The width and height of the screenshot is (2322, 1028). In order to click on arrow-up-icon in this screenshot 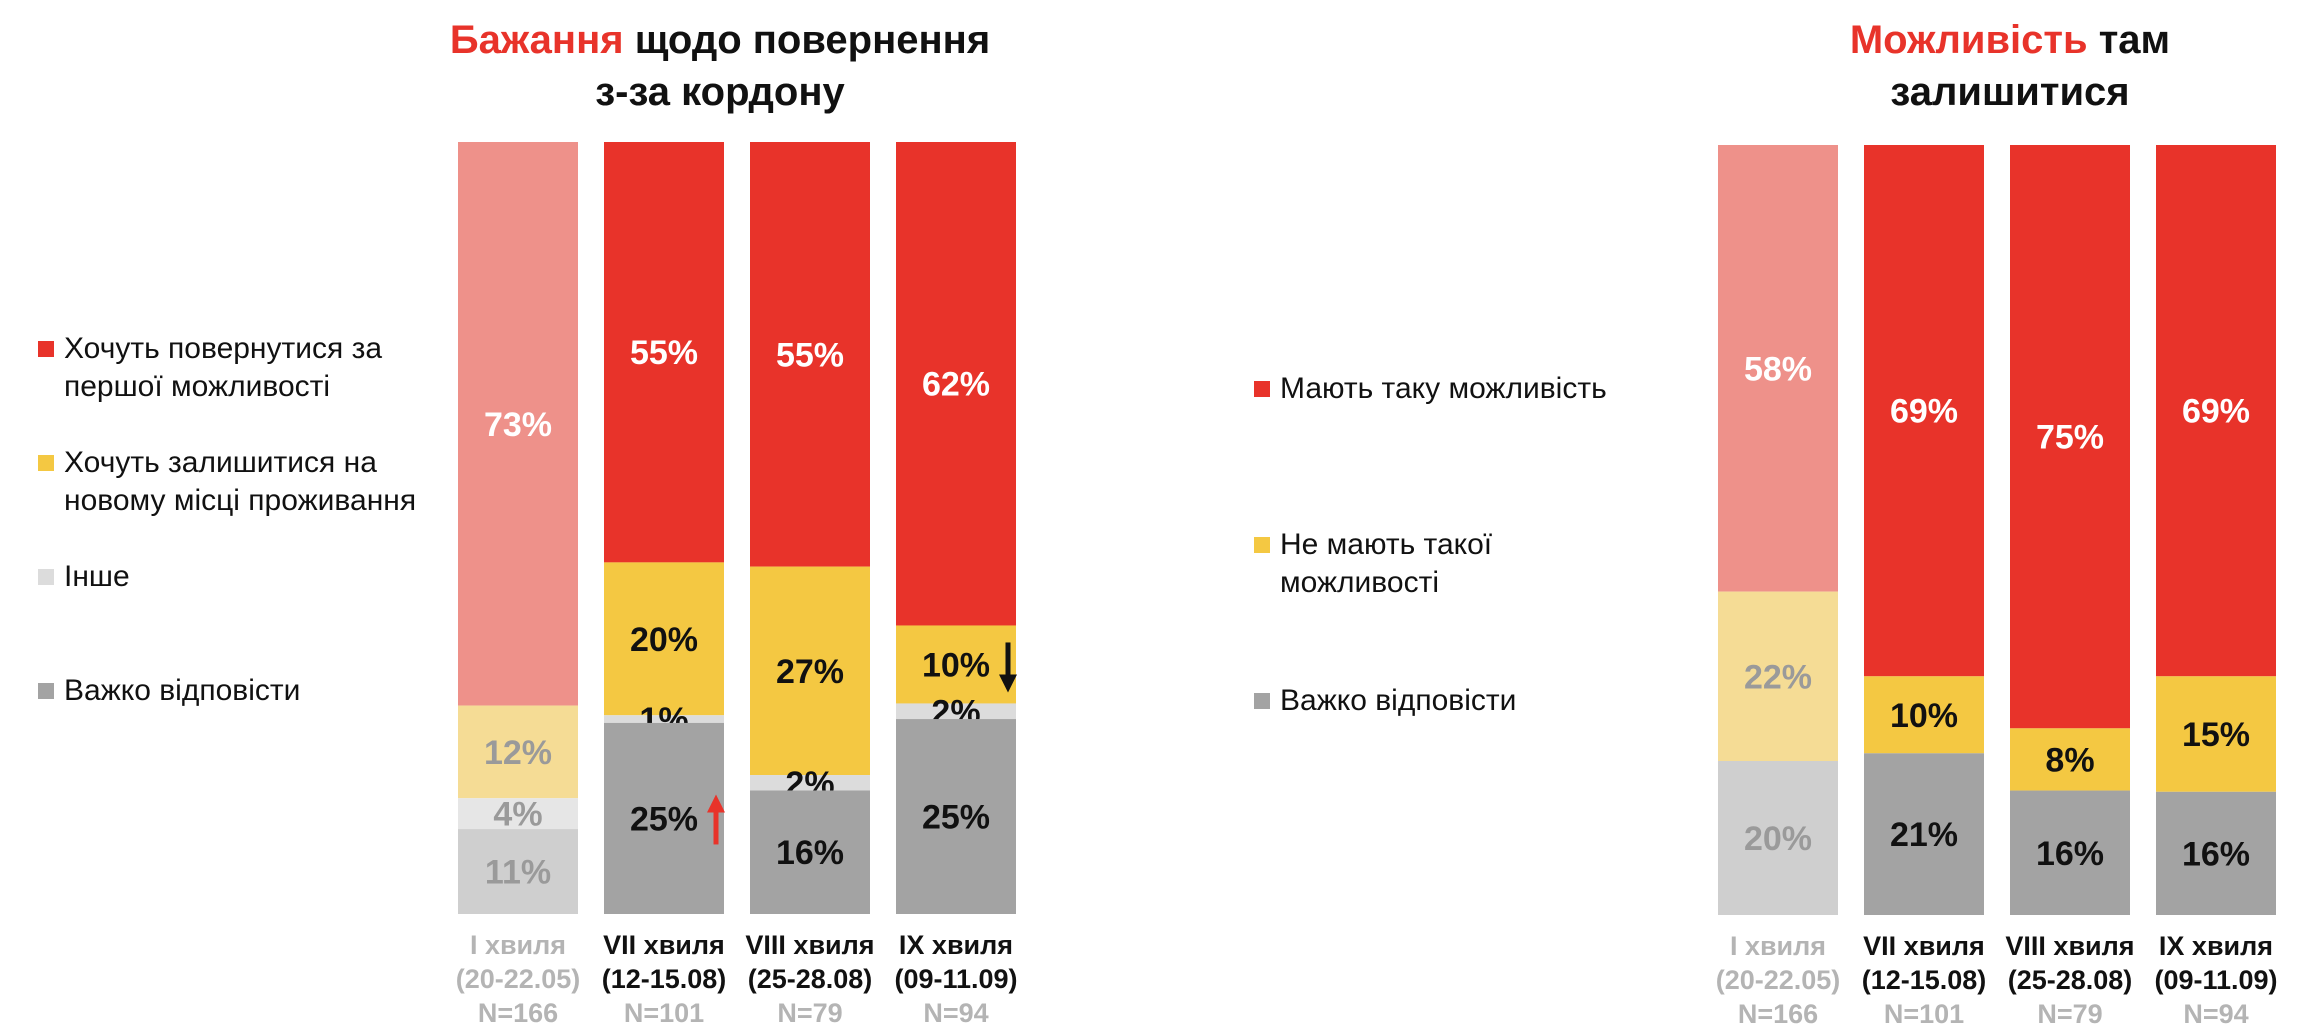, I will do `click(716, 819)`.